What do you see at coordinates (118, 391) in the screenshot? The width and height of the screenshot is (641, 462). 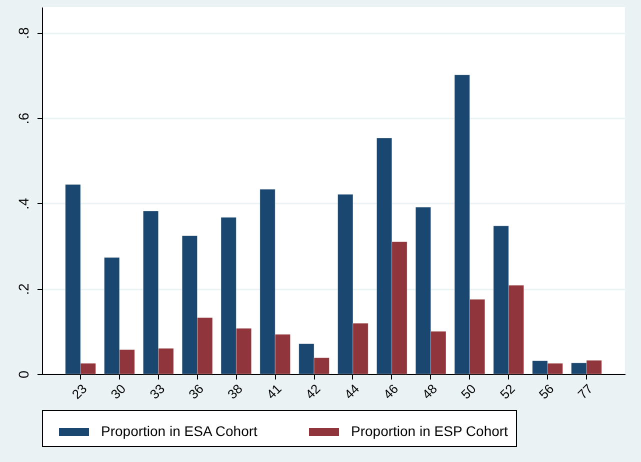 I see `x-tick-label: 30` at bounding box center [118, 391].